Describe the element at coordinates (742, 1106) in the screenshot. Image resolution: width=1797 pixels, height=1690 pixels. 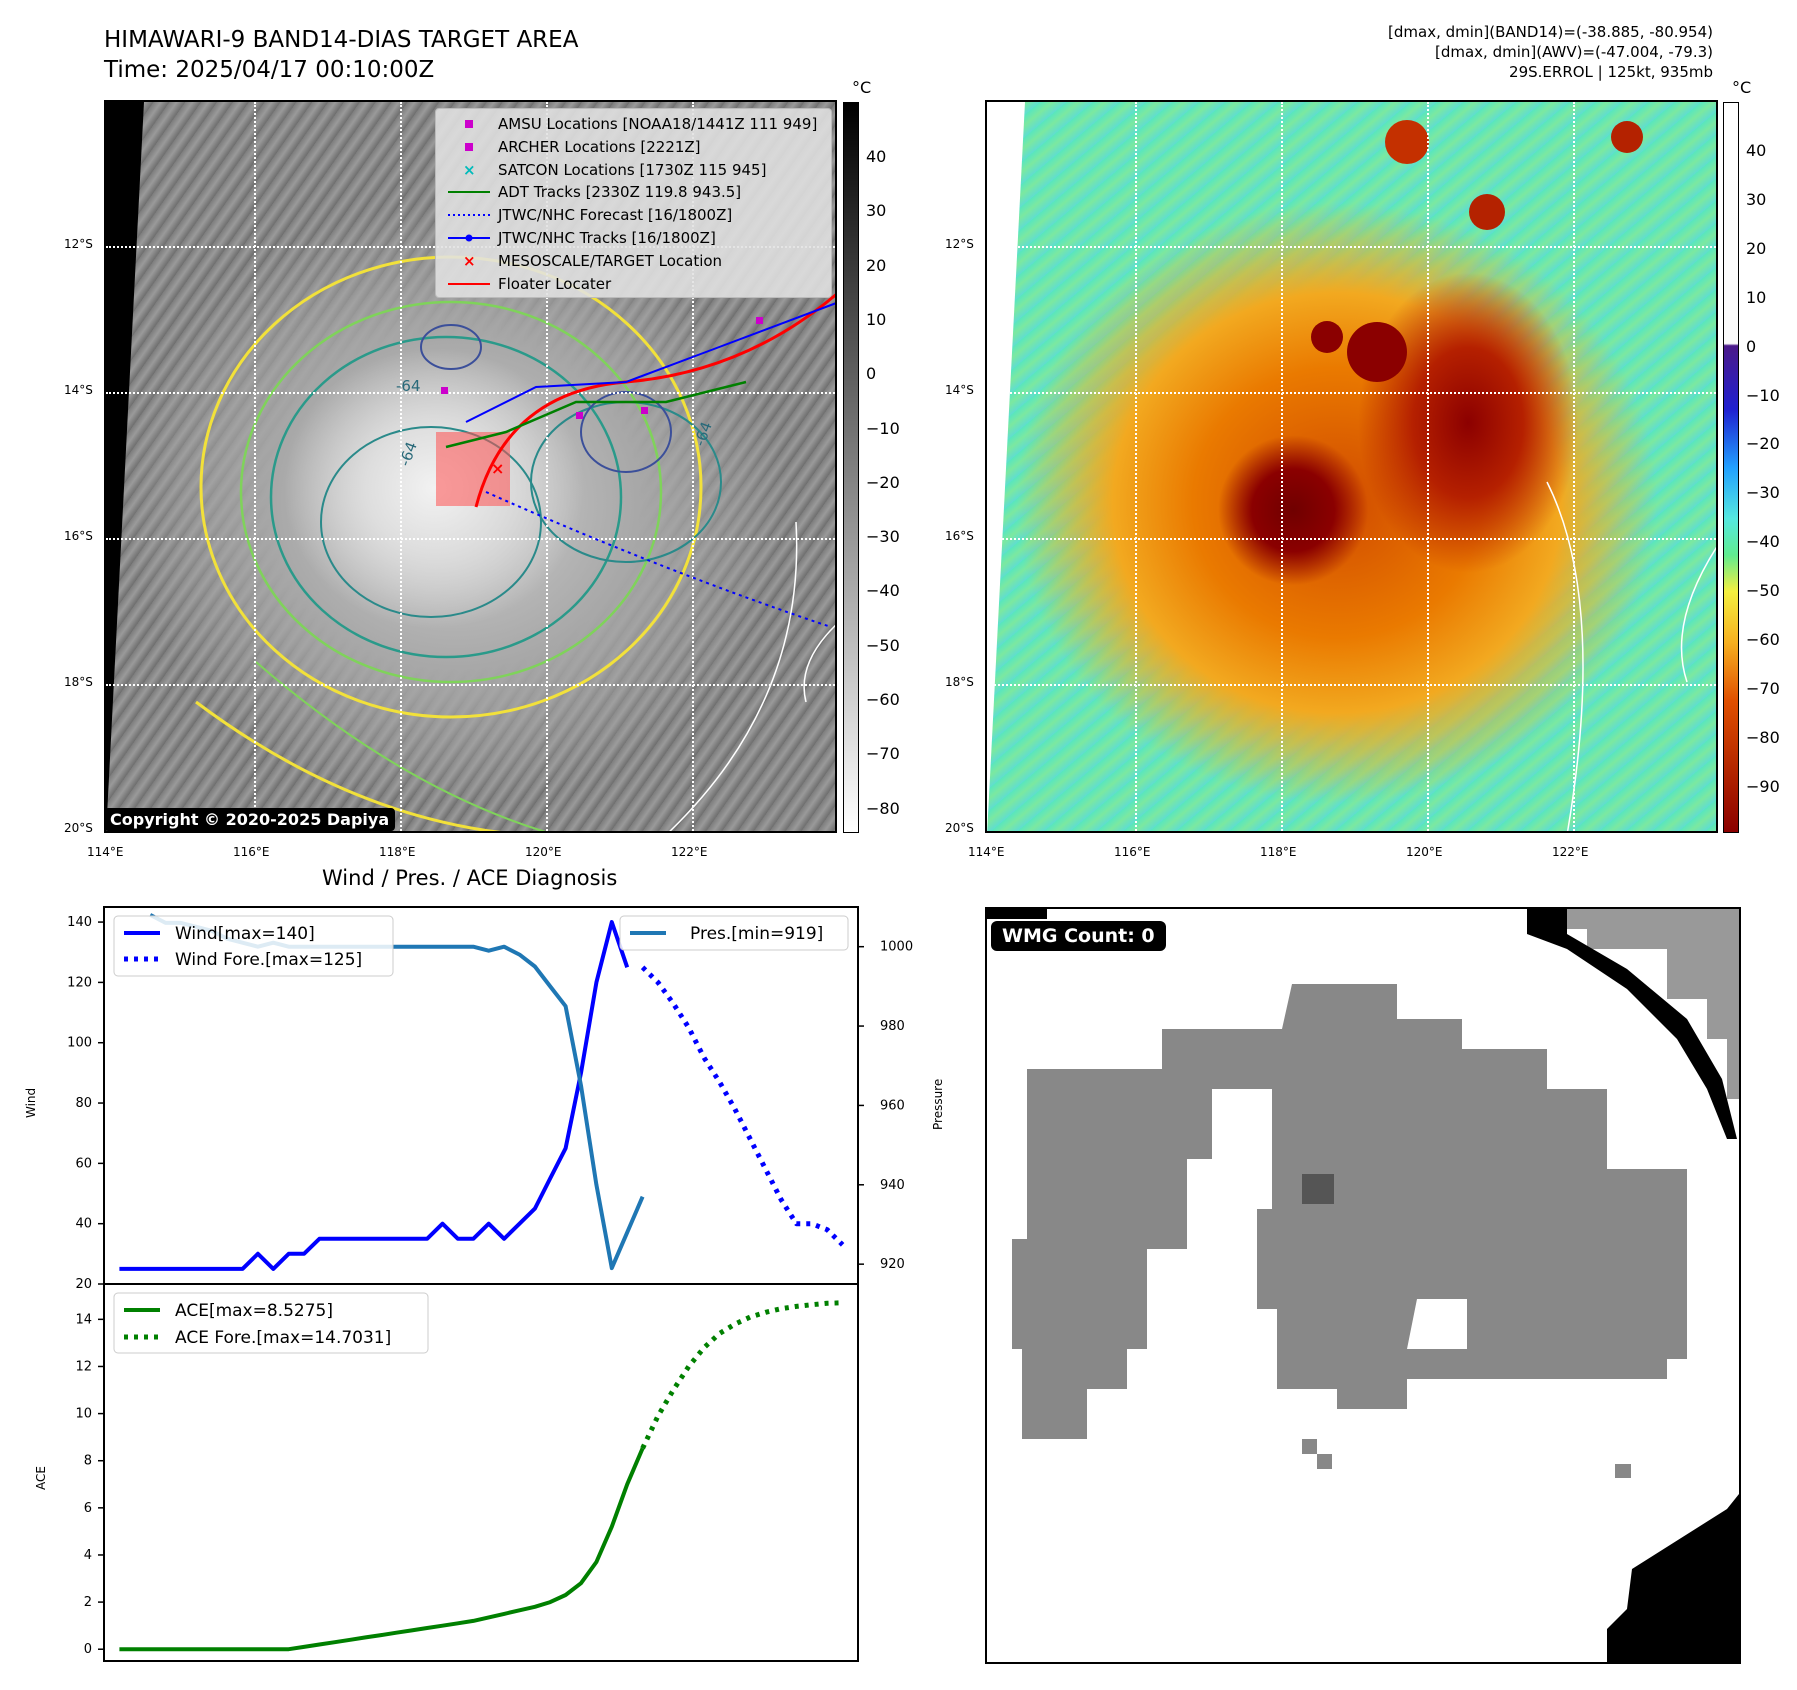
I see `wind-forecast-line` at that location.